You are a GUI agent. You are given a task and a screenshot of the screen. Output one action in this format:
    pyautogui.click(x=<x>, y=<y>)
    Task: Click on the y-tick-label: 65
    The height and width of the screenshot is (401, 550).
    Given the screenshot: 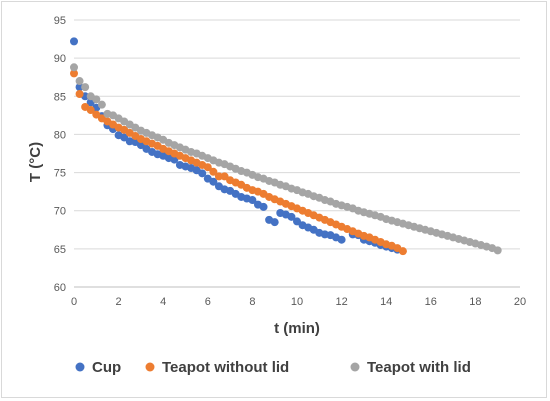 What is the action you would take?
    pyautogui.click(x=60, y=250)
    